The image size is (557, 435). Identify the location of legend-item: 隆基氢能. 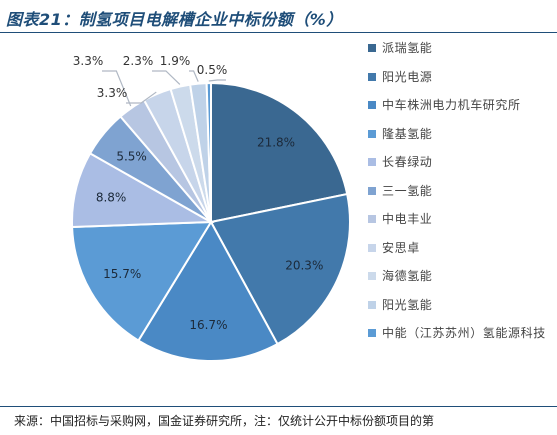
(461, 140).